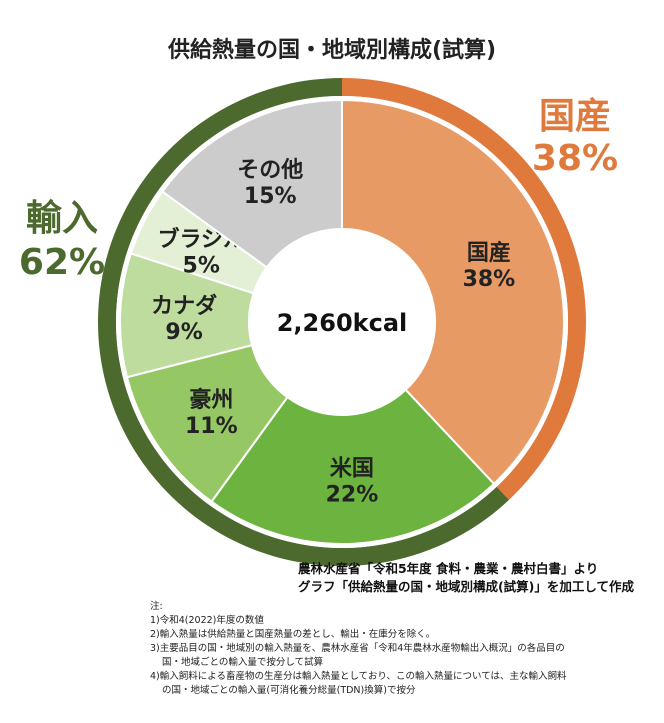 Image resolution: width=664 pixels, height=723 pixels. Describe the element at coordinates (575, 158) in the screenshot. I see `group-value-0: 38%` at that location.